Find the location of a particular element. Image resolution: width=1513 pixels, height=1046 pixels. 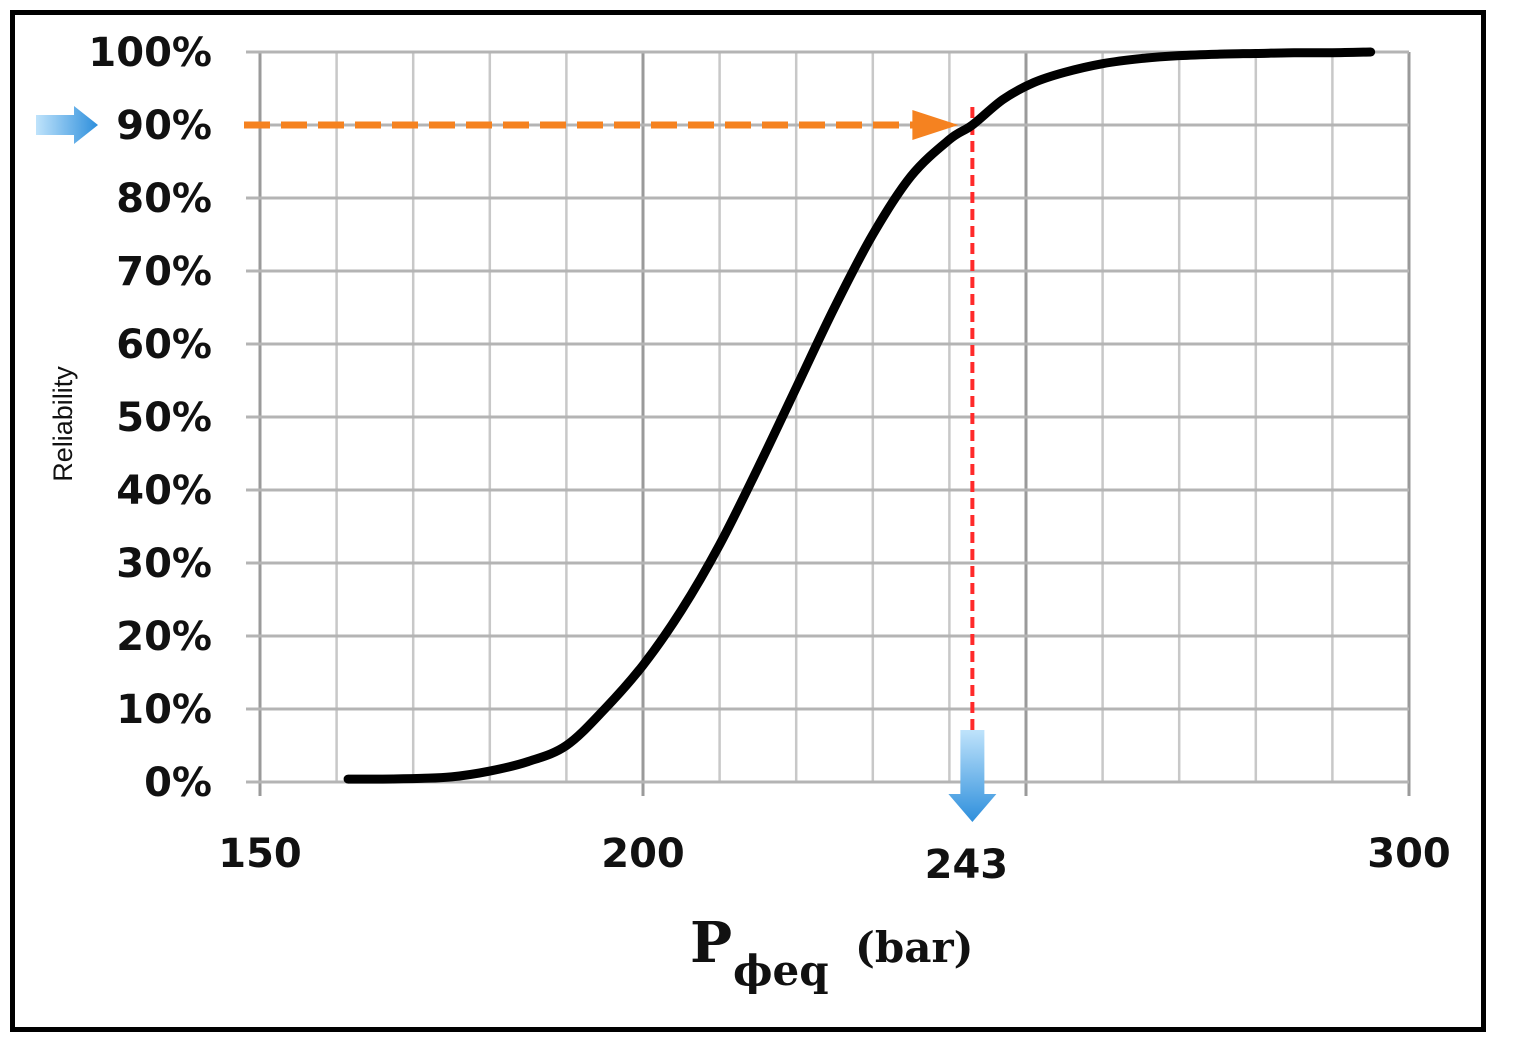

y-tick-label: 40% is located at coordinates (164, 491).